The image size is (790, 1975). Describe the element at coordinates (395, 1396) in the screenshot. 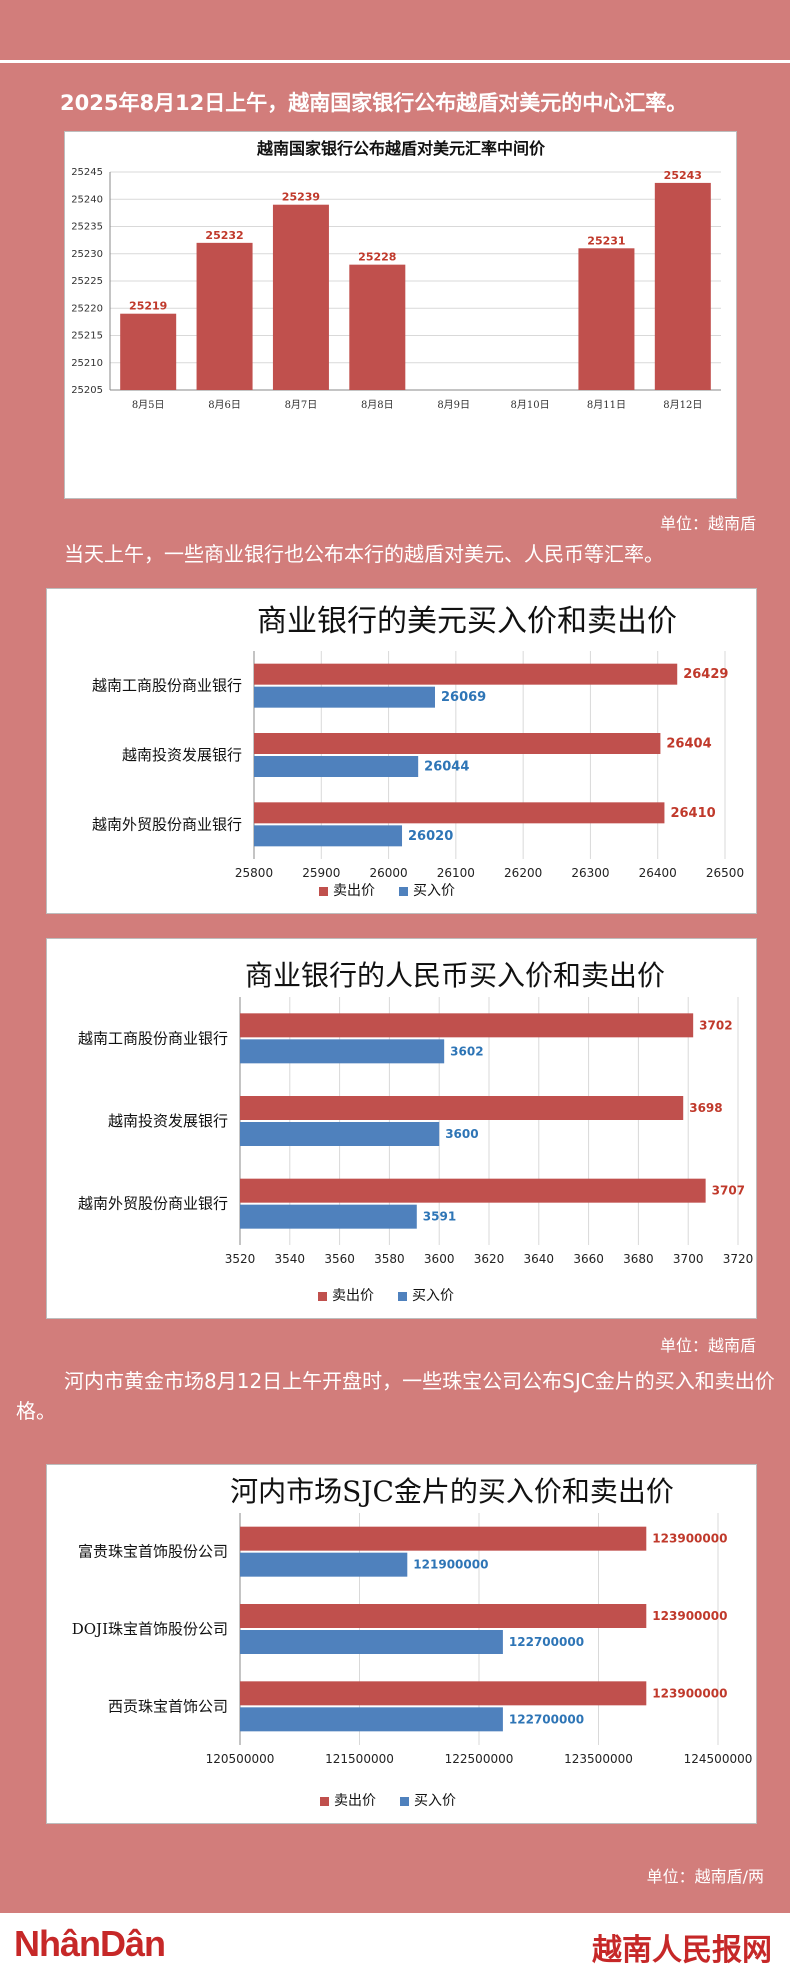

I see `intro-text-3: 河内市黄金市场8月12日上午开盘时，一些珠宝公司公布SJC金片的买入和卖出价格。` at that location.